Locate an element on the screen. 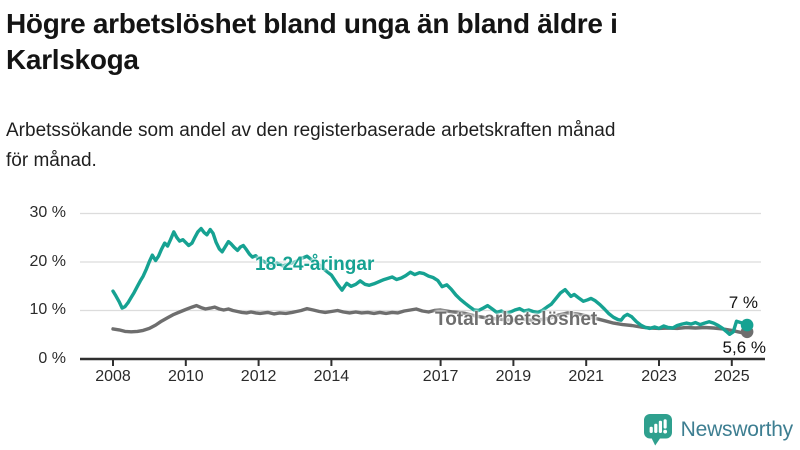  page-title-line-2: Karlskoga is located at coordinates (72, 59).